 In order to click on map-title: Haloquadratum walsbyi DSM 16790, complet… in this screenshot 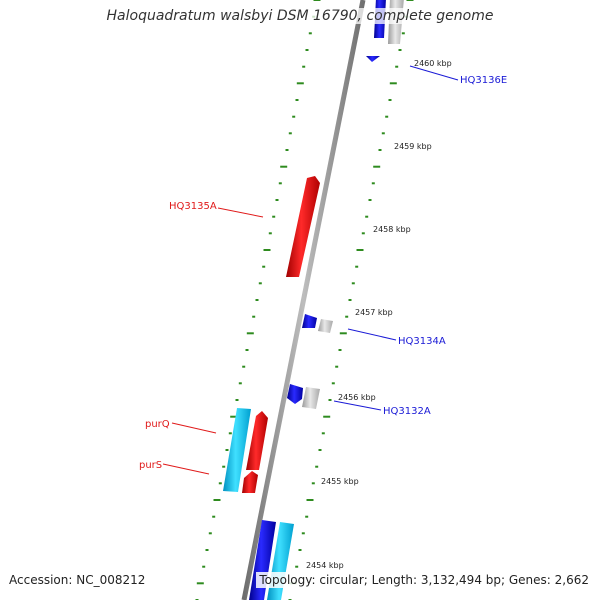, I will do `click(300, 16)`.